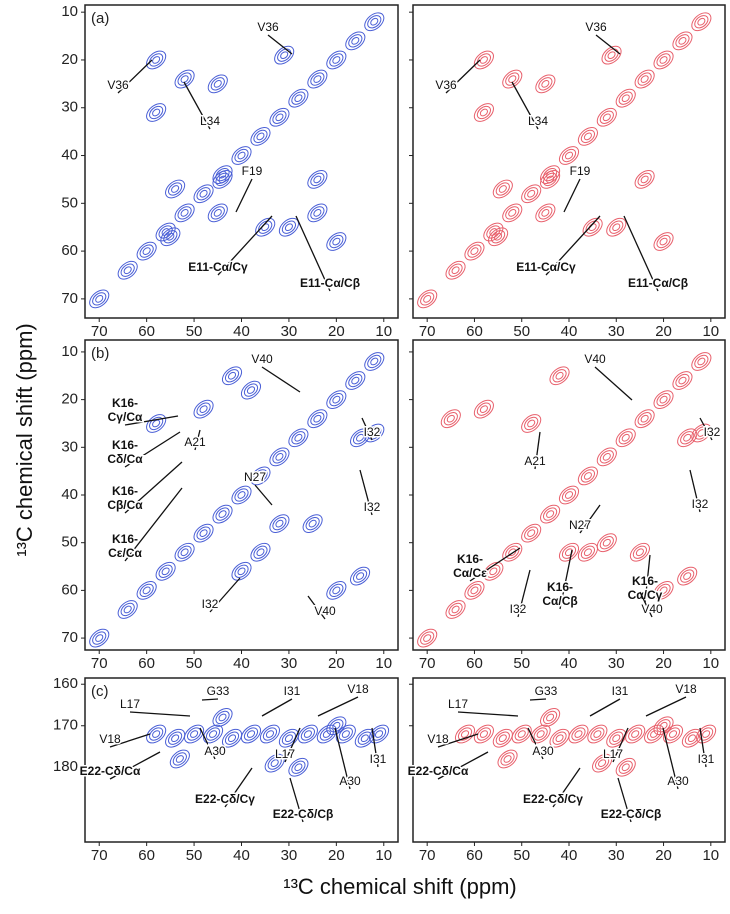  Describe the element at coordinates (130, 704) in the screenshot. I see `peak-annotation: L17` at that location.